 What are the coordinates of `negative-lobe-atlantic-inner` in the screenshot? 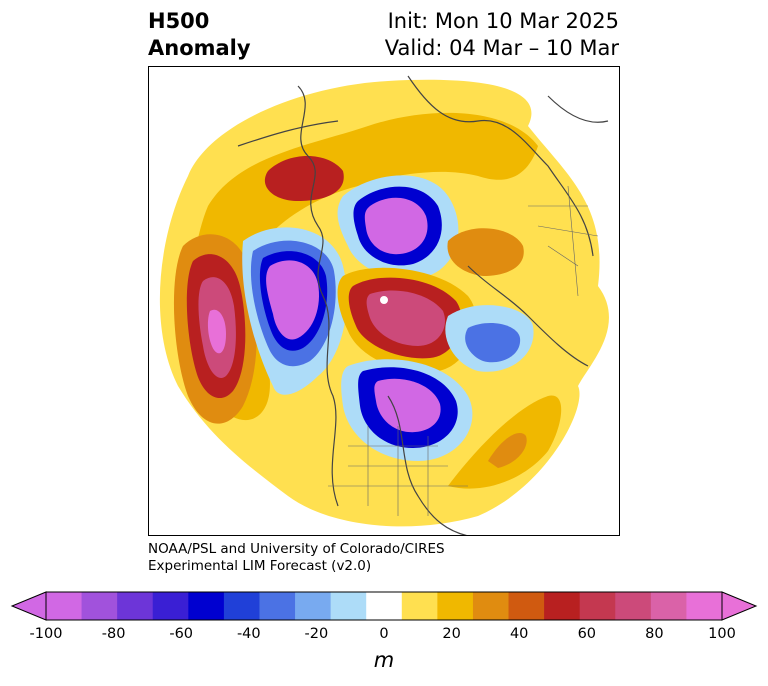 It's located at (493, 343).